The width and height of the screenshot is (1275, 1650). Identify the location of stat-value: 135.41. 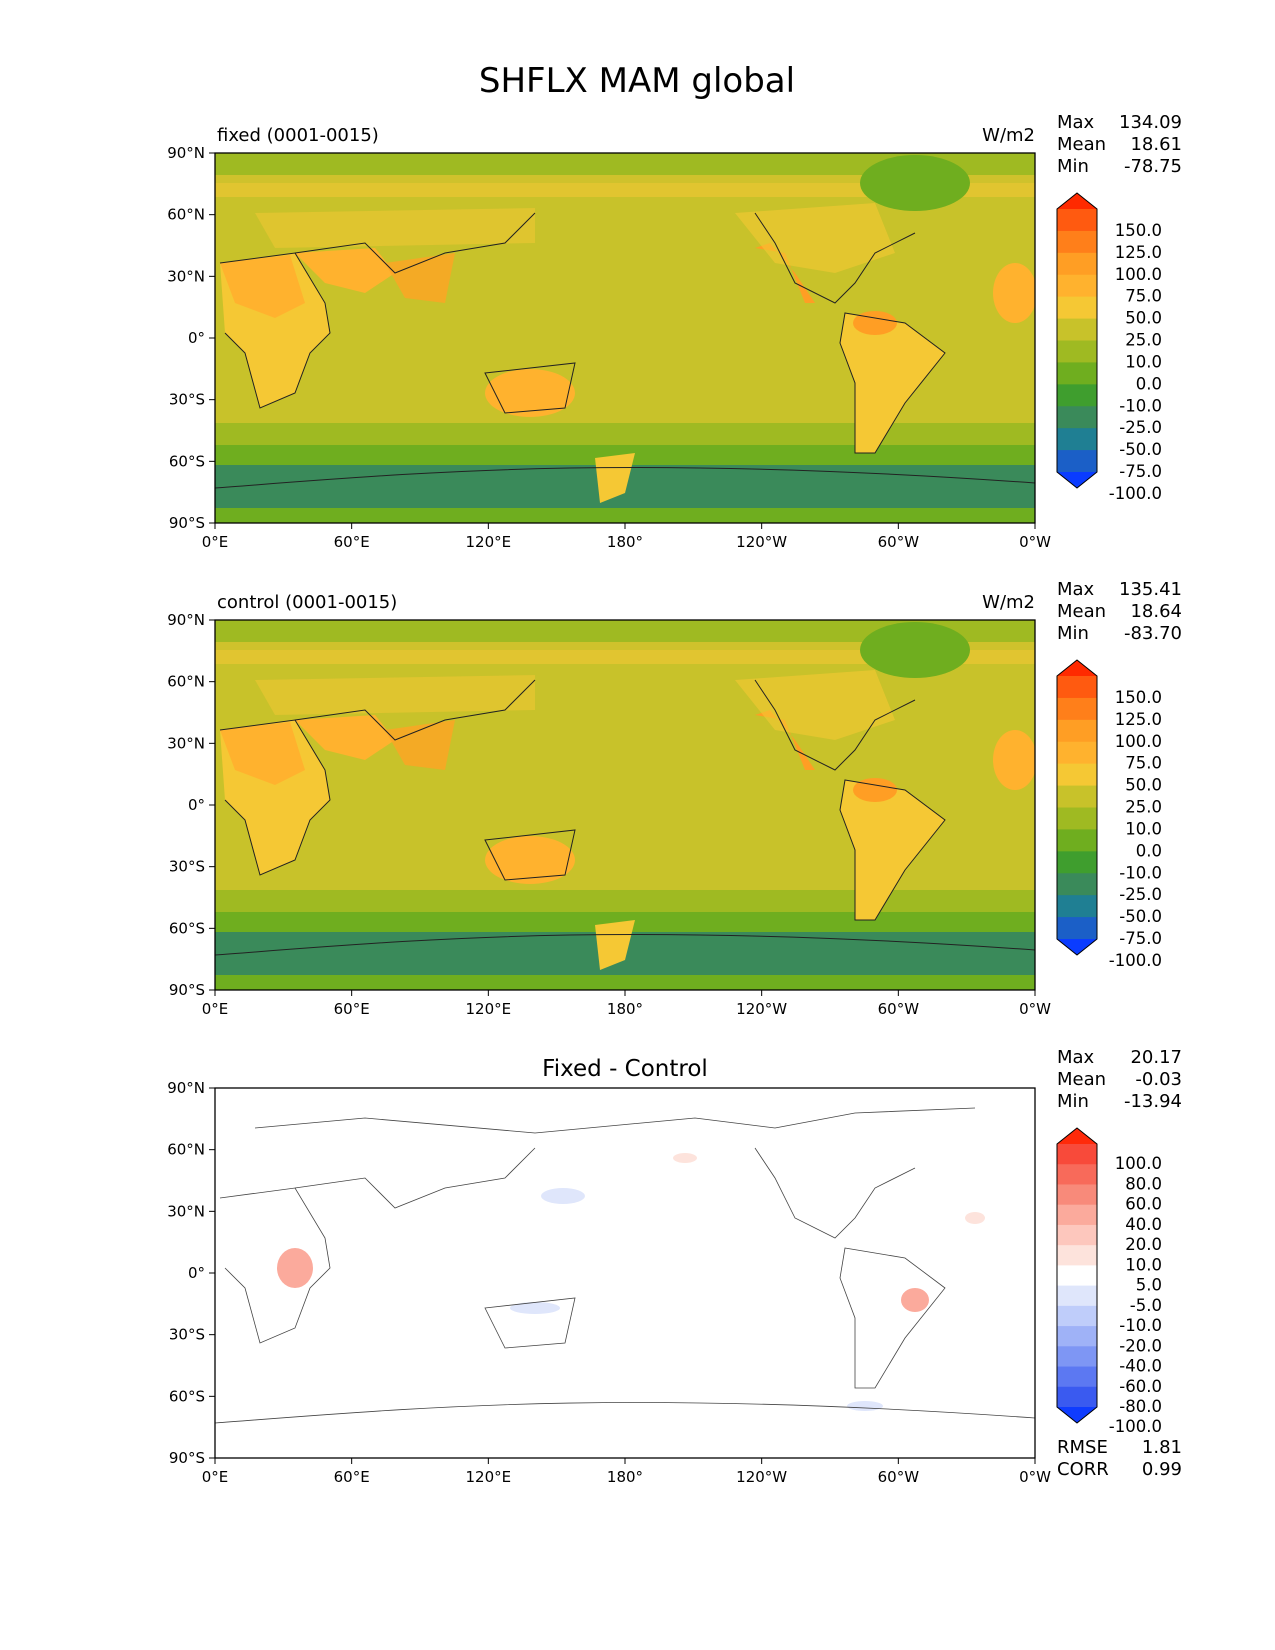
(1150, 589).